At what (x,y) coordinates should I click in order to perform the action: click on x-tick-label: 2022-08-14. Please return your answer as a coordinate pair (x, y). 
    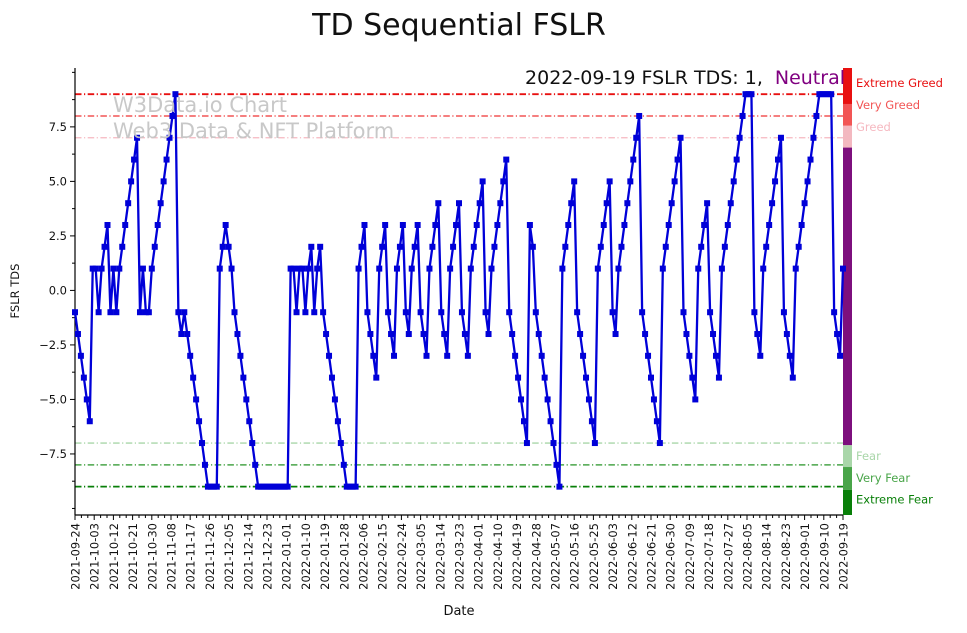
    Looking at the image, I should click on (767, 556).